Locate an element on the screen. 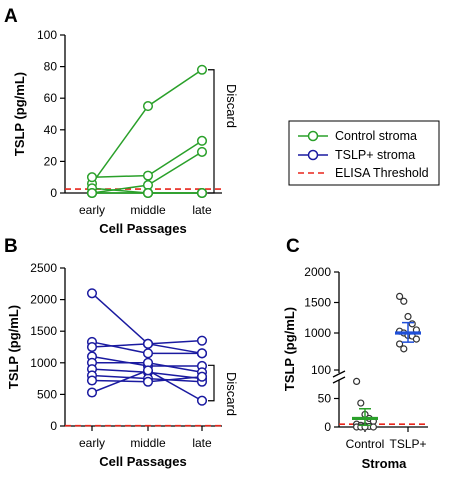  a-x-tick-label: late is located at coordinates (202, 210).